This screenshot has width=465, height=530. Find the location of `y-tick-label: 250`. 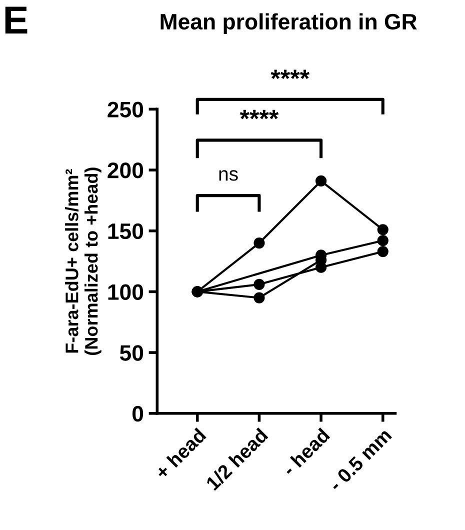

y-tick-label: 250 is located at coordinates (126, 110).